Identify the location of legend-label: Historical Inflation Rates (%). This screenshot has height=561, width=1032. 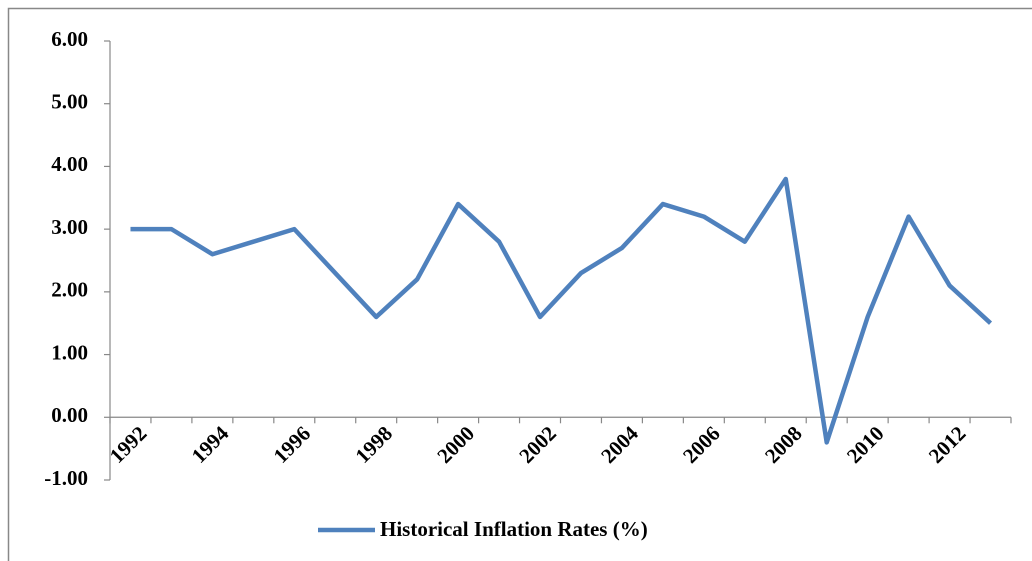
(514, 529).